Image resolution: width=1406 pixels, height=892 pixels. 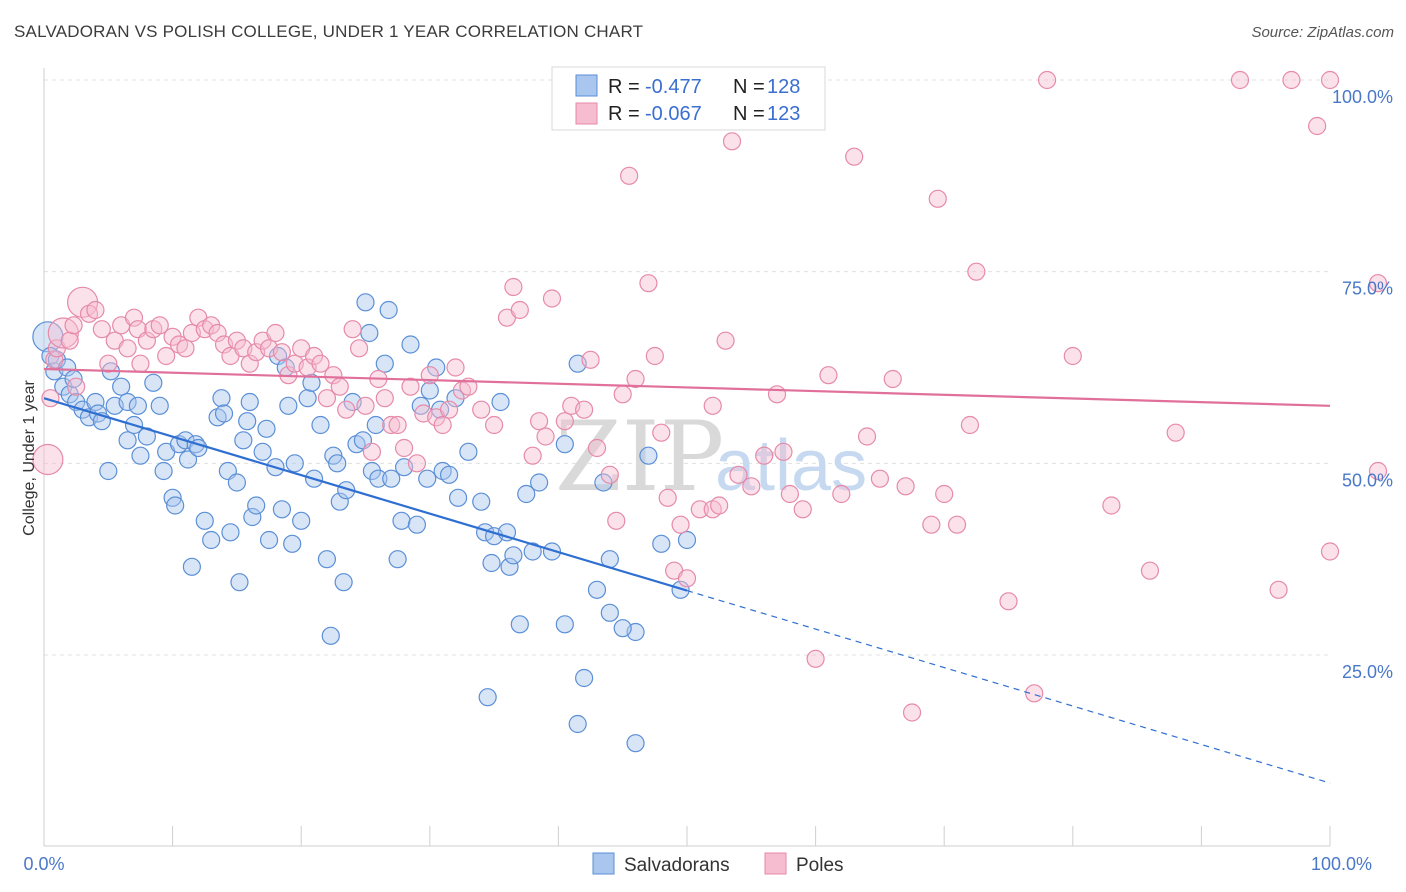 I want to click on bottom-legend-swatch-poles, so click(x=775, y=863).